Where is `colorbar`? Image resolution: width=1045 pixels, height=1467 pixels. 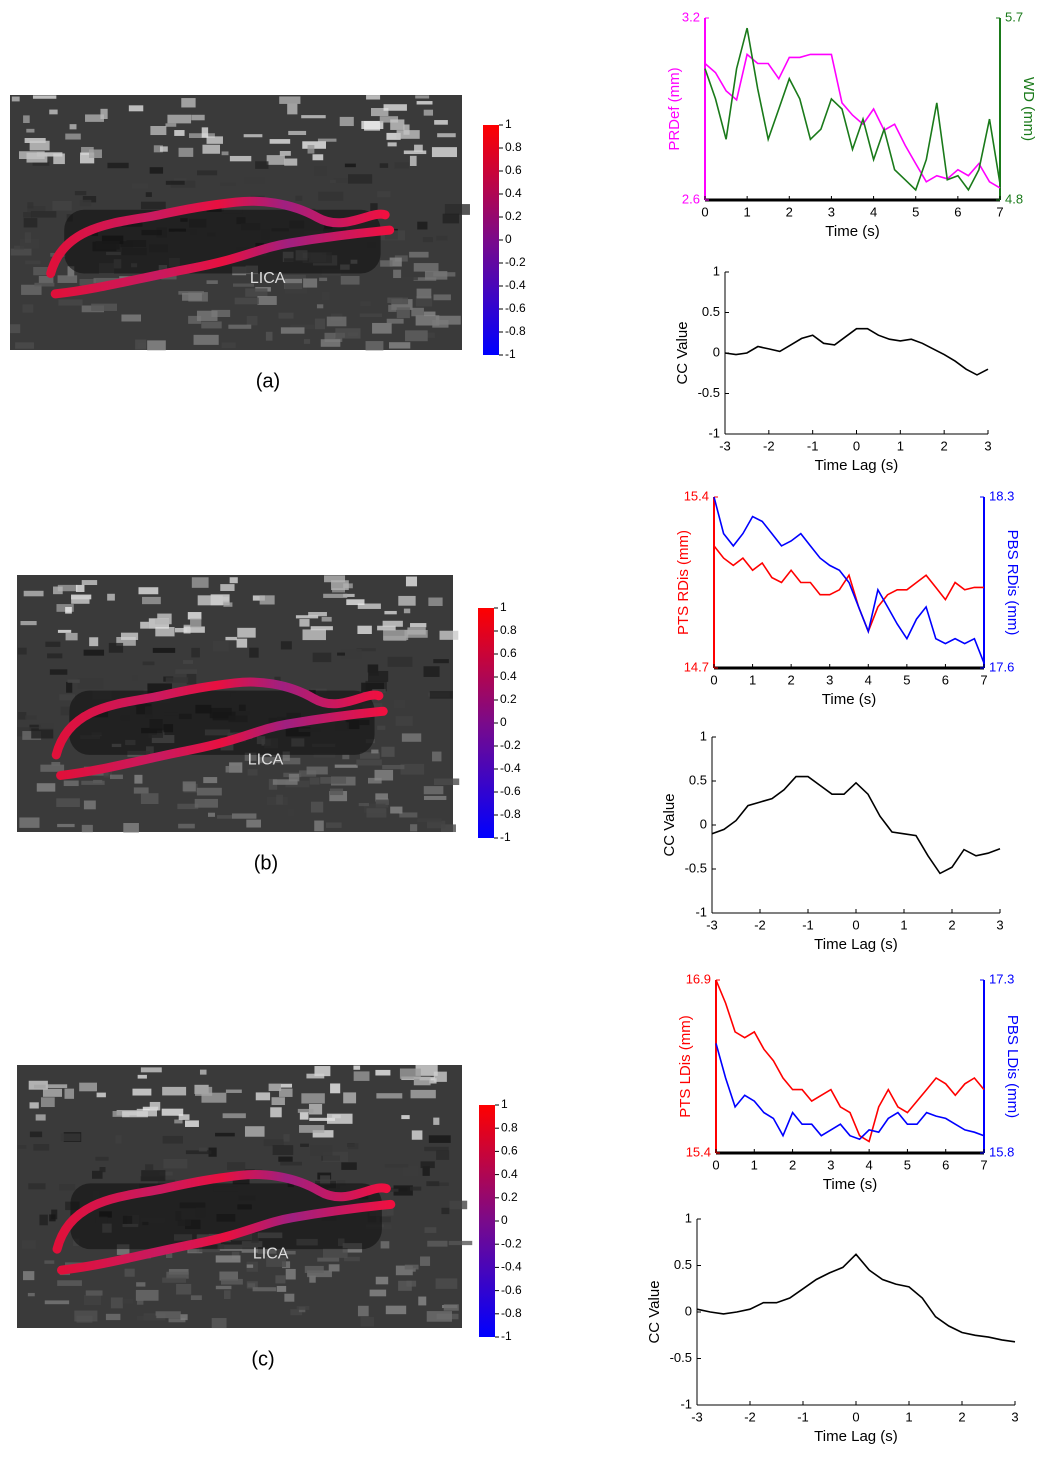
colorbar is located at coordinates (487, 1221).